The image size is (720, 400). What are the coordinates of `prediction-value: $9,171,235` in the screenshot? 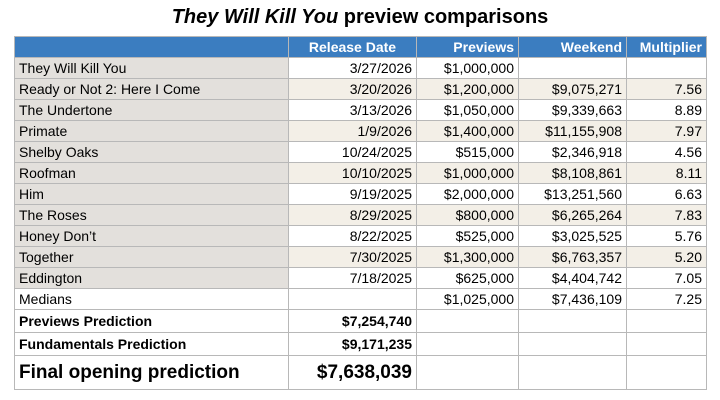 It's located at (352, 344).